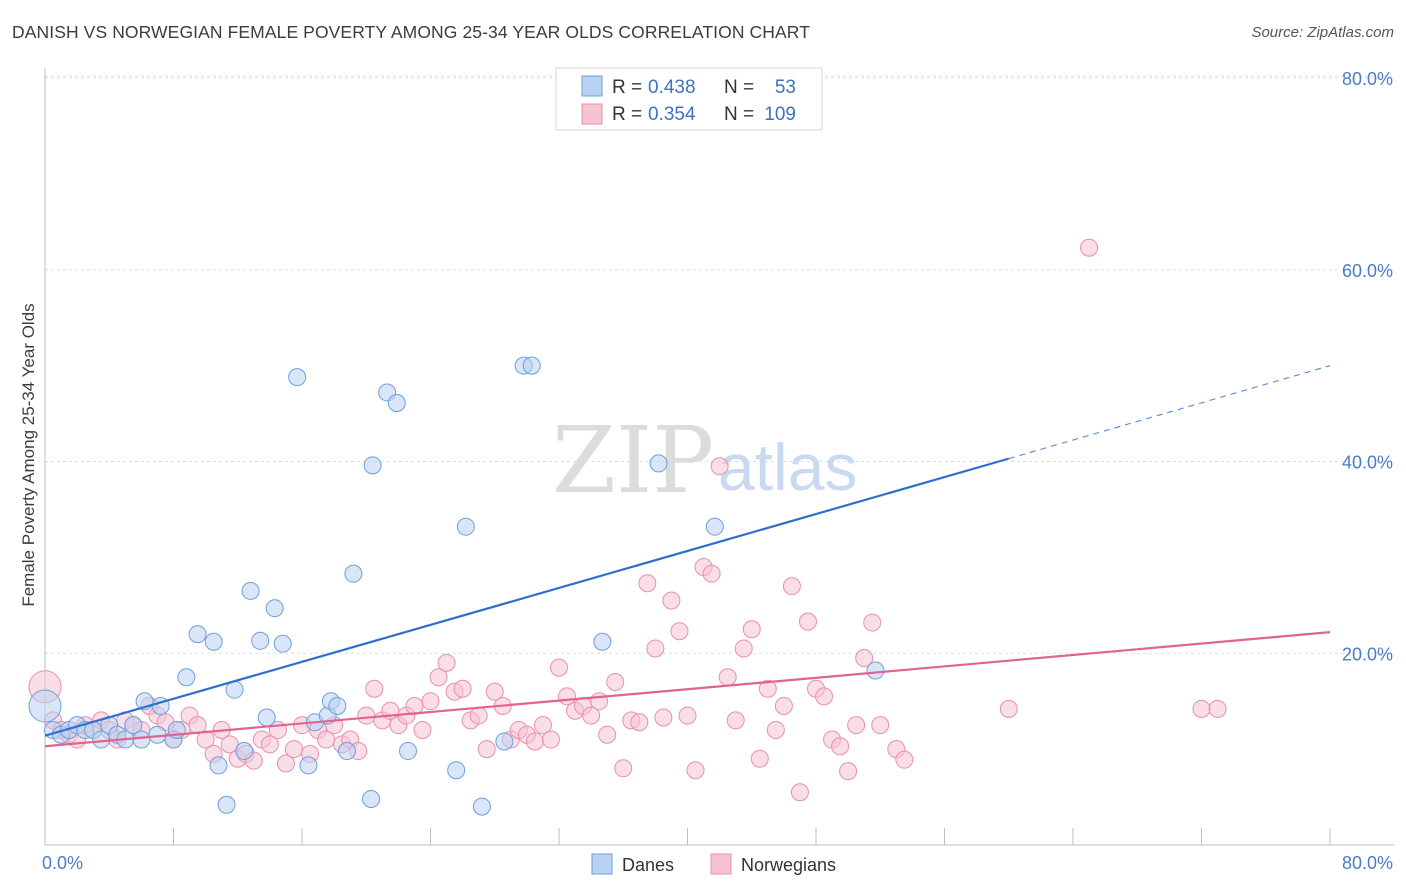 This screenshot has height=892, width=1406. What do you see at coordinates (627, 87) in the screenshot?
I see `legend-r-label-danes: R =` at bounding box center [627, 87].